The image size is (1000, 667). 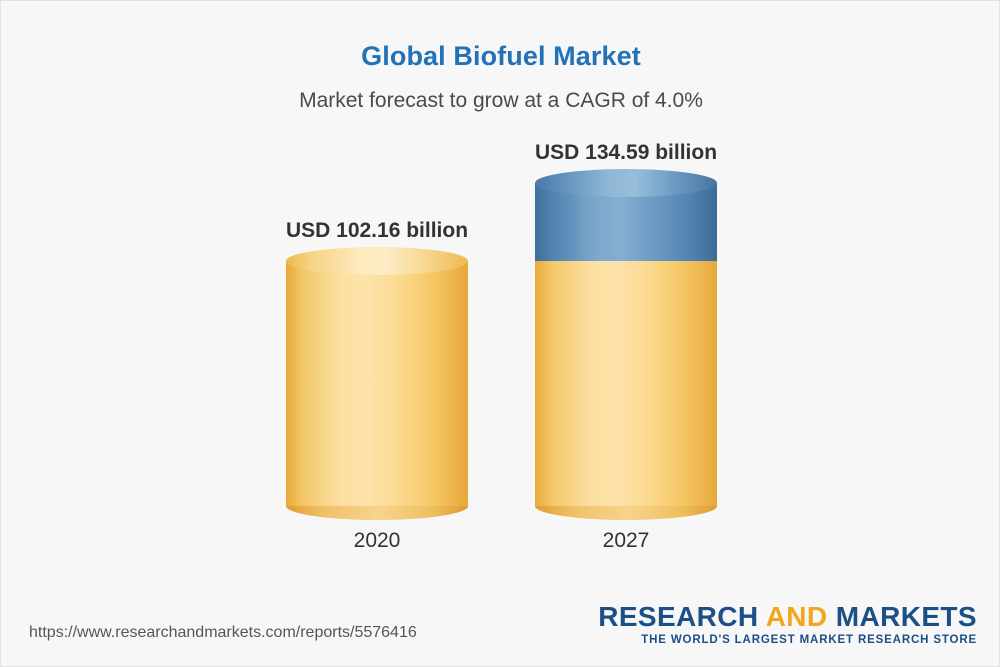 What do you see at coordinates (377, 230) in the screenshot?
I see `bar-2020-value-label: USD 102.16 billion` at bounding box center [377, 230].